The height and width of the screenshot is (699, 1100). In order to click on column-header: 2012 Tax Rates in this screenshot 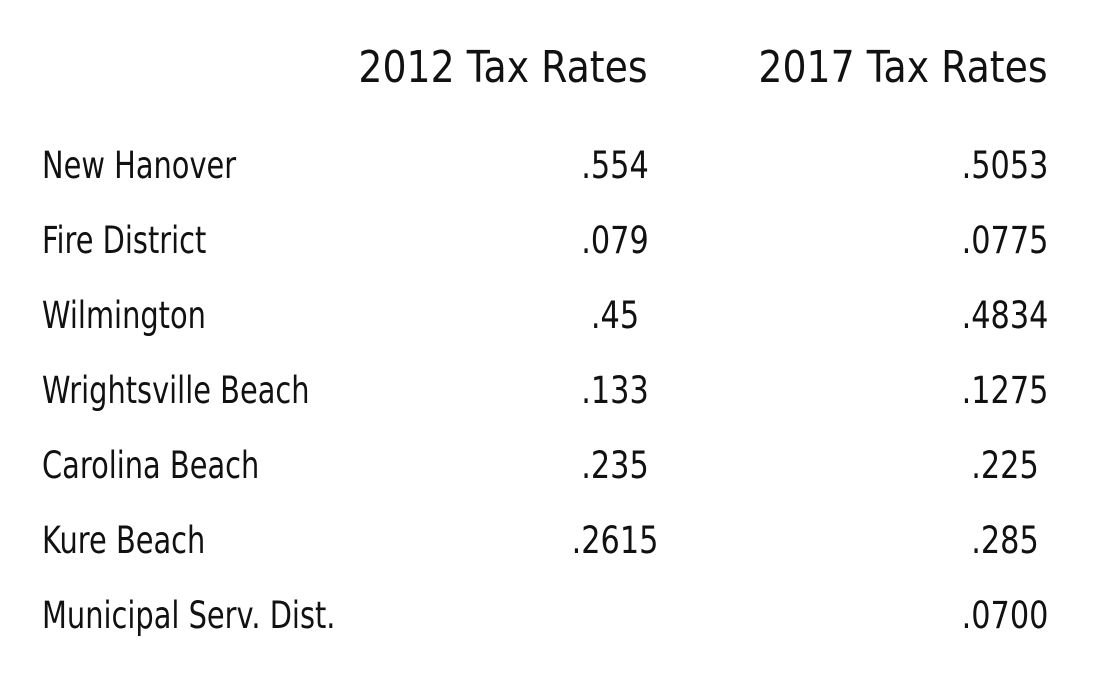, I will do `click(503, 67)`.